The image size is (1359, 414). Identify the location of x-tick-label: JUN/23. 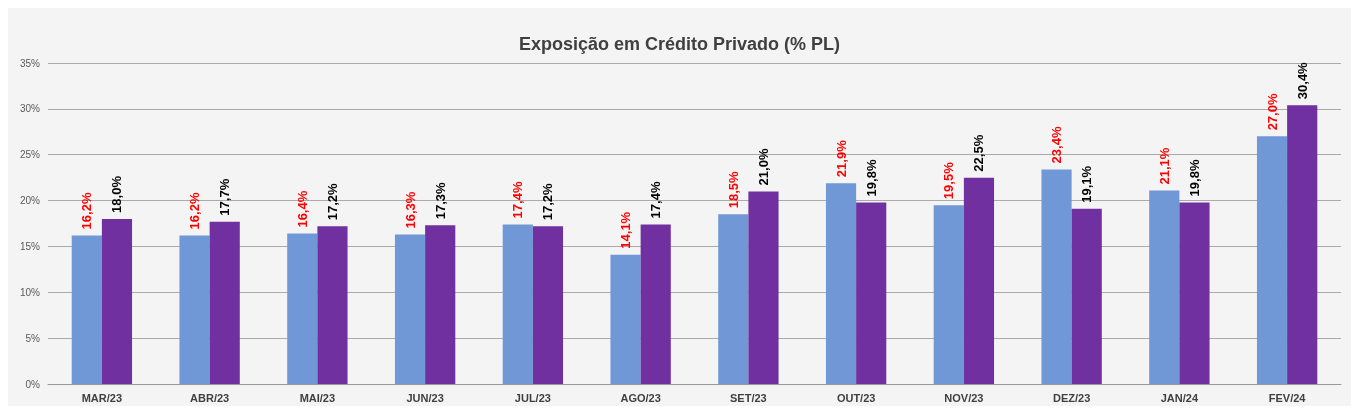
(425, 397).